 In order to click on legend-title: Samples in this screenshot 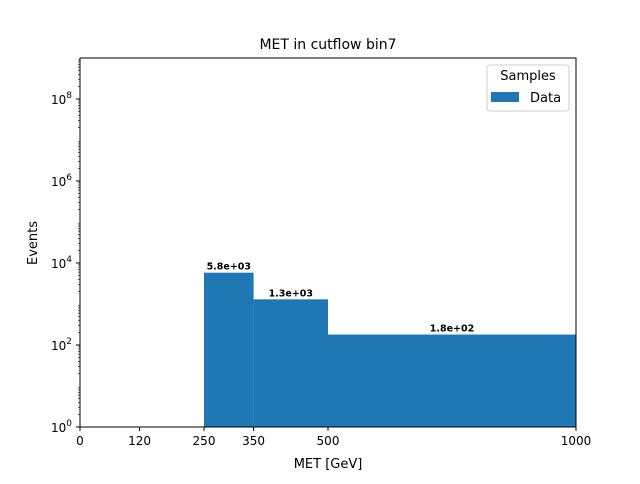, I will do `click(528, 76)`.